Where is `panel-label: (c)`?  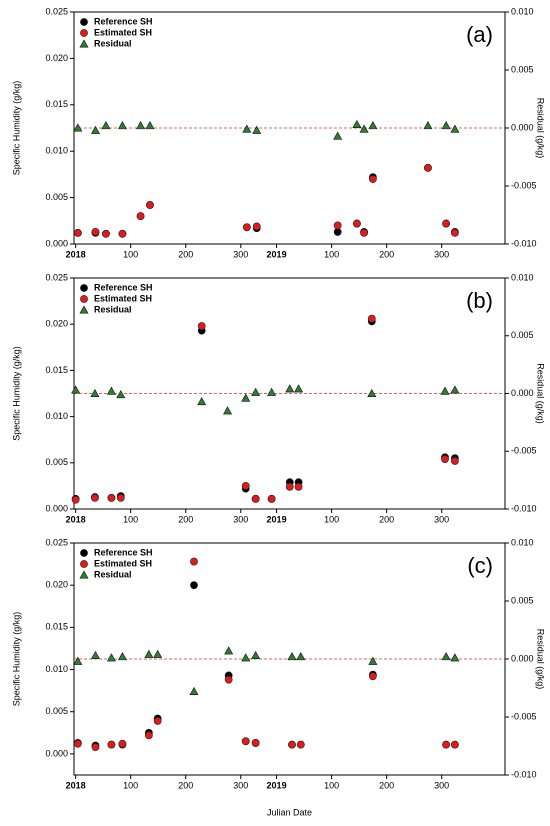 panel-label: (c) is located at coordinates (480, 565).